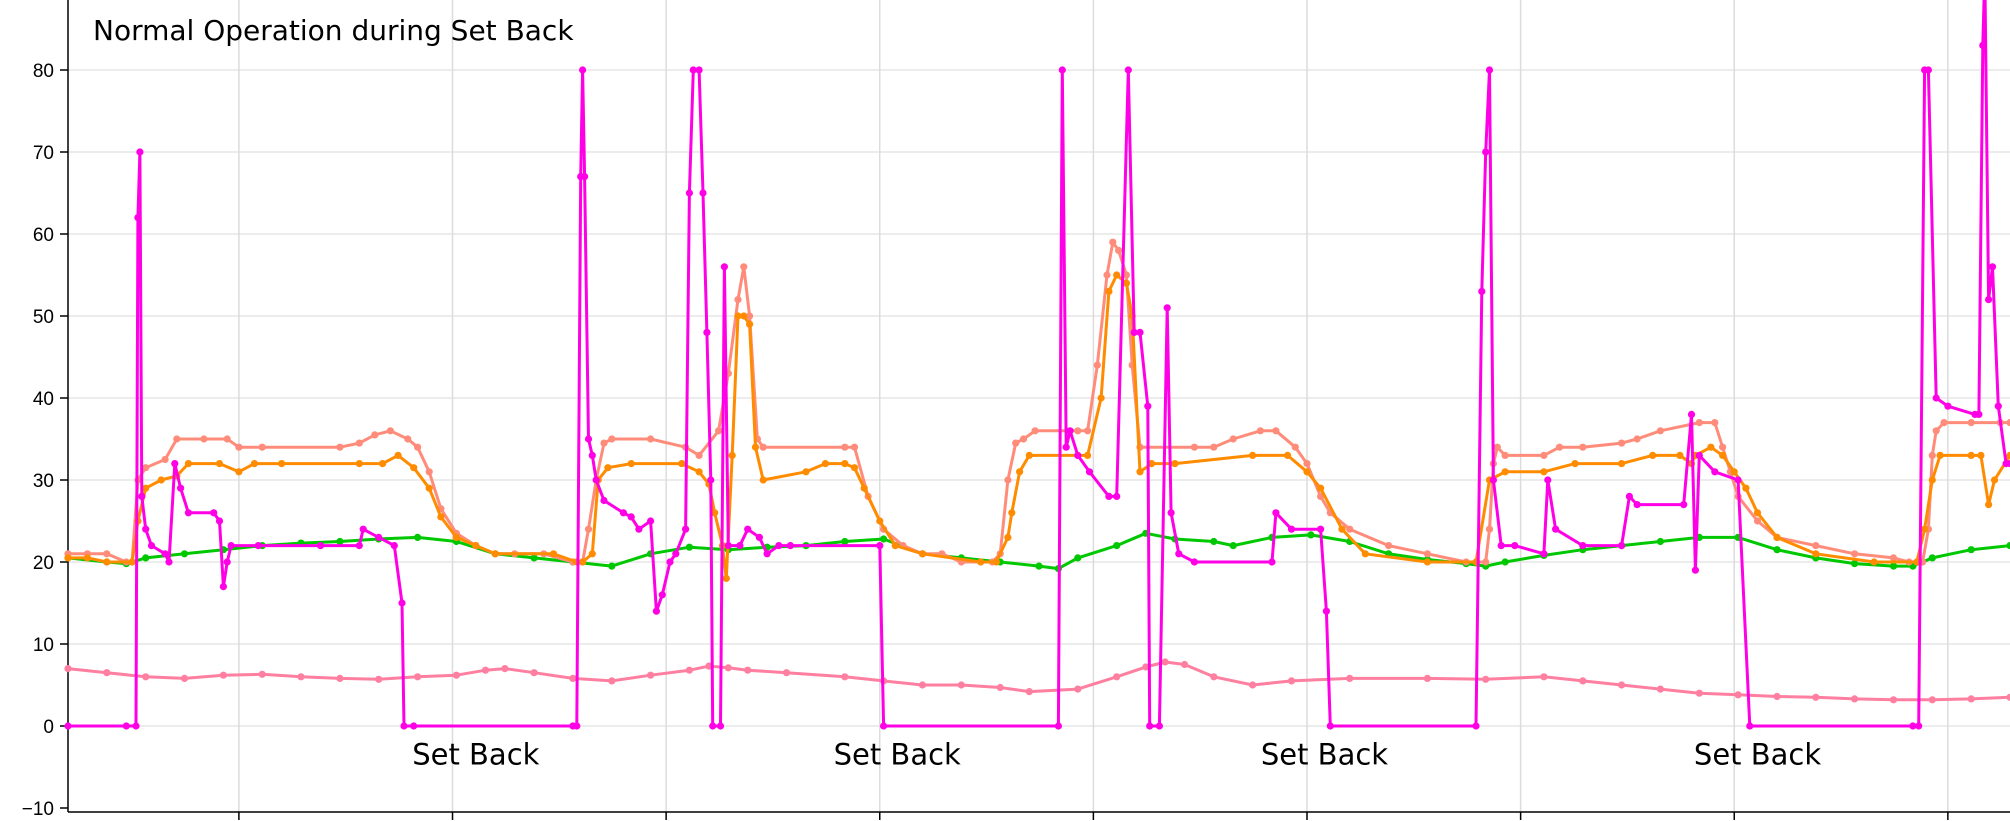  What do you see at coordinates (43, 399) in the screenshot?
I see `y-tick-label: 40` at bounding box center [43, 399].